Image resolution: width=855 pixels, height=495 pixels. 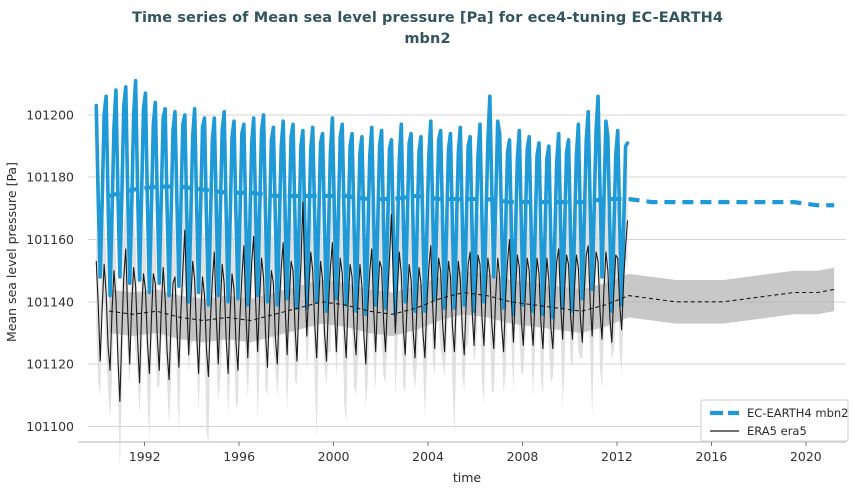 I want to click on x-tick-label-4: 2008, so click(x=523, y=456).